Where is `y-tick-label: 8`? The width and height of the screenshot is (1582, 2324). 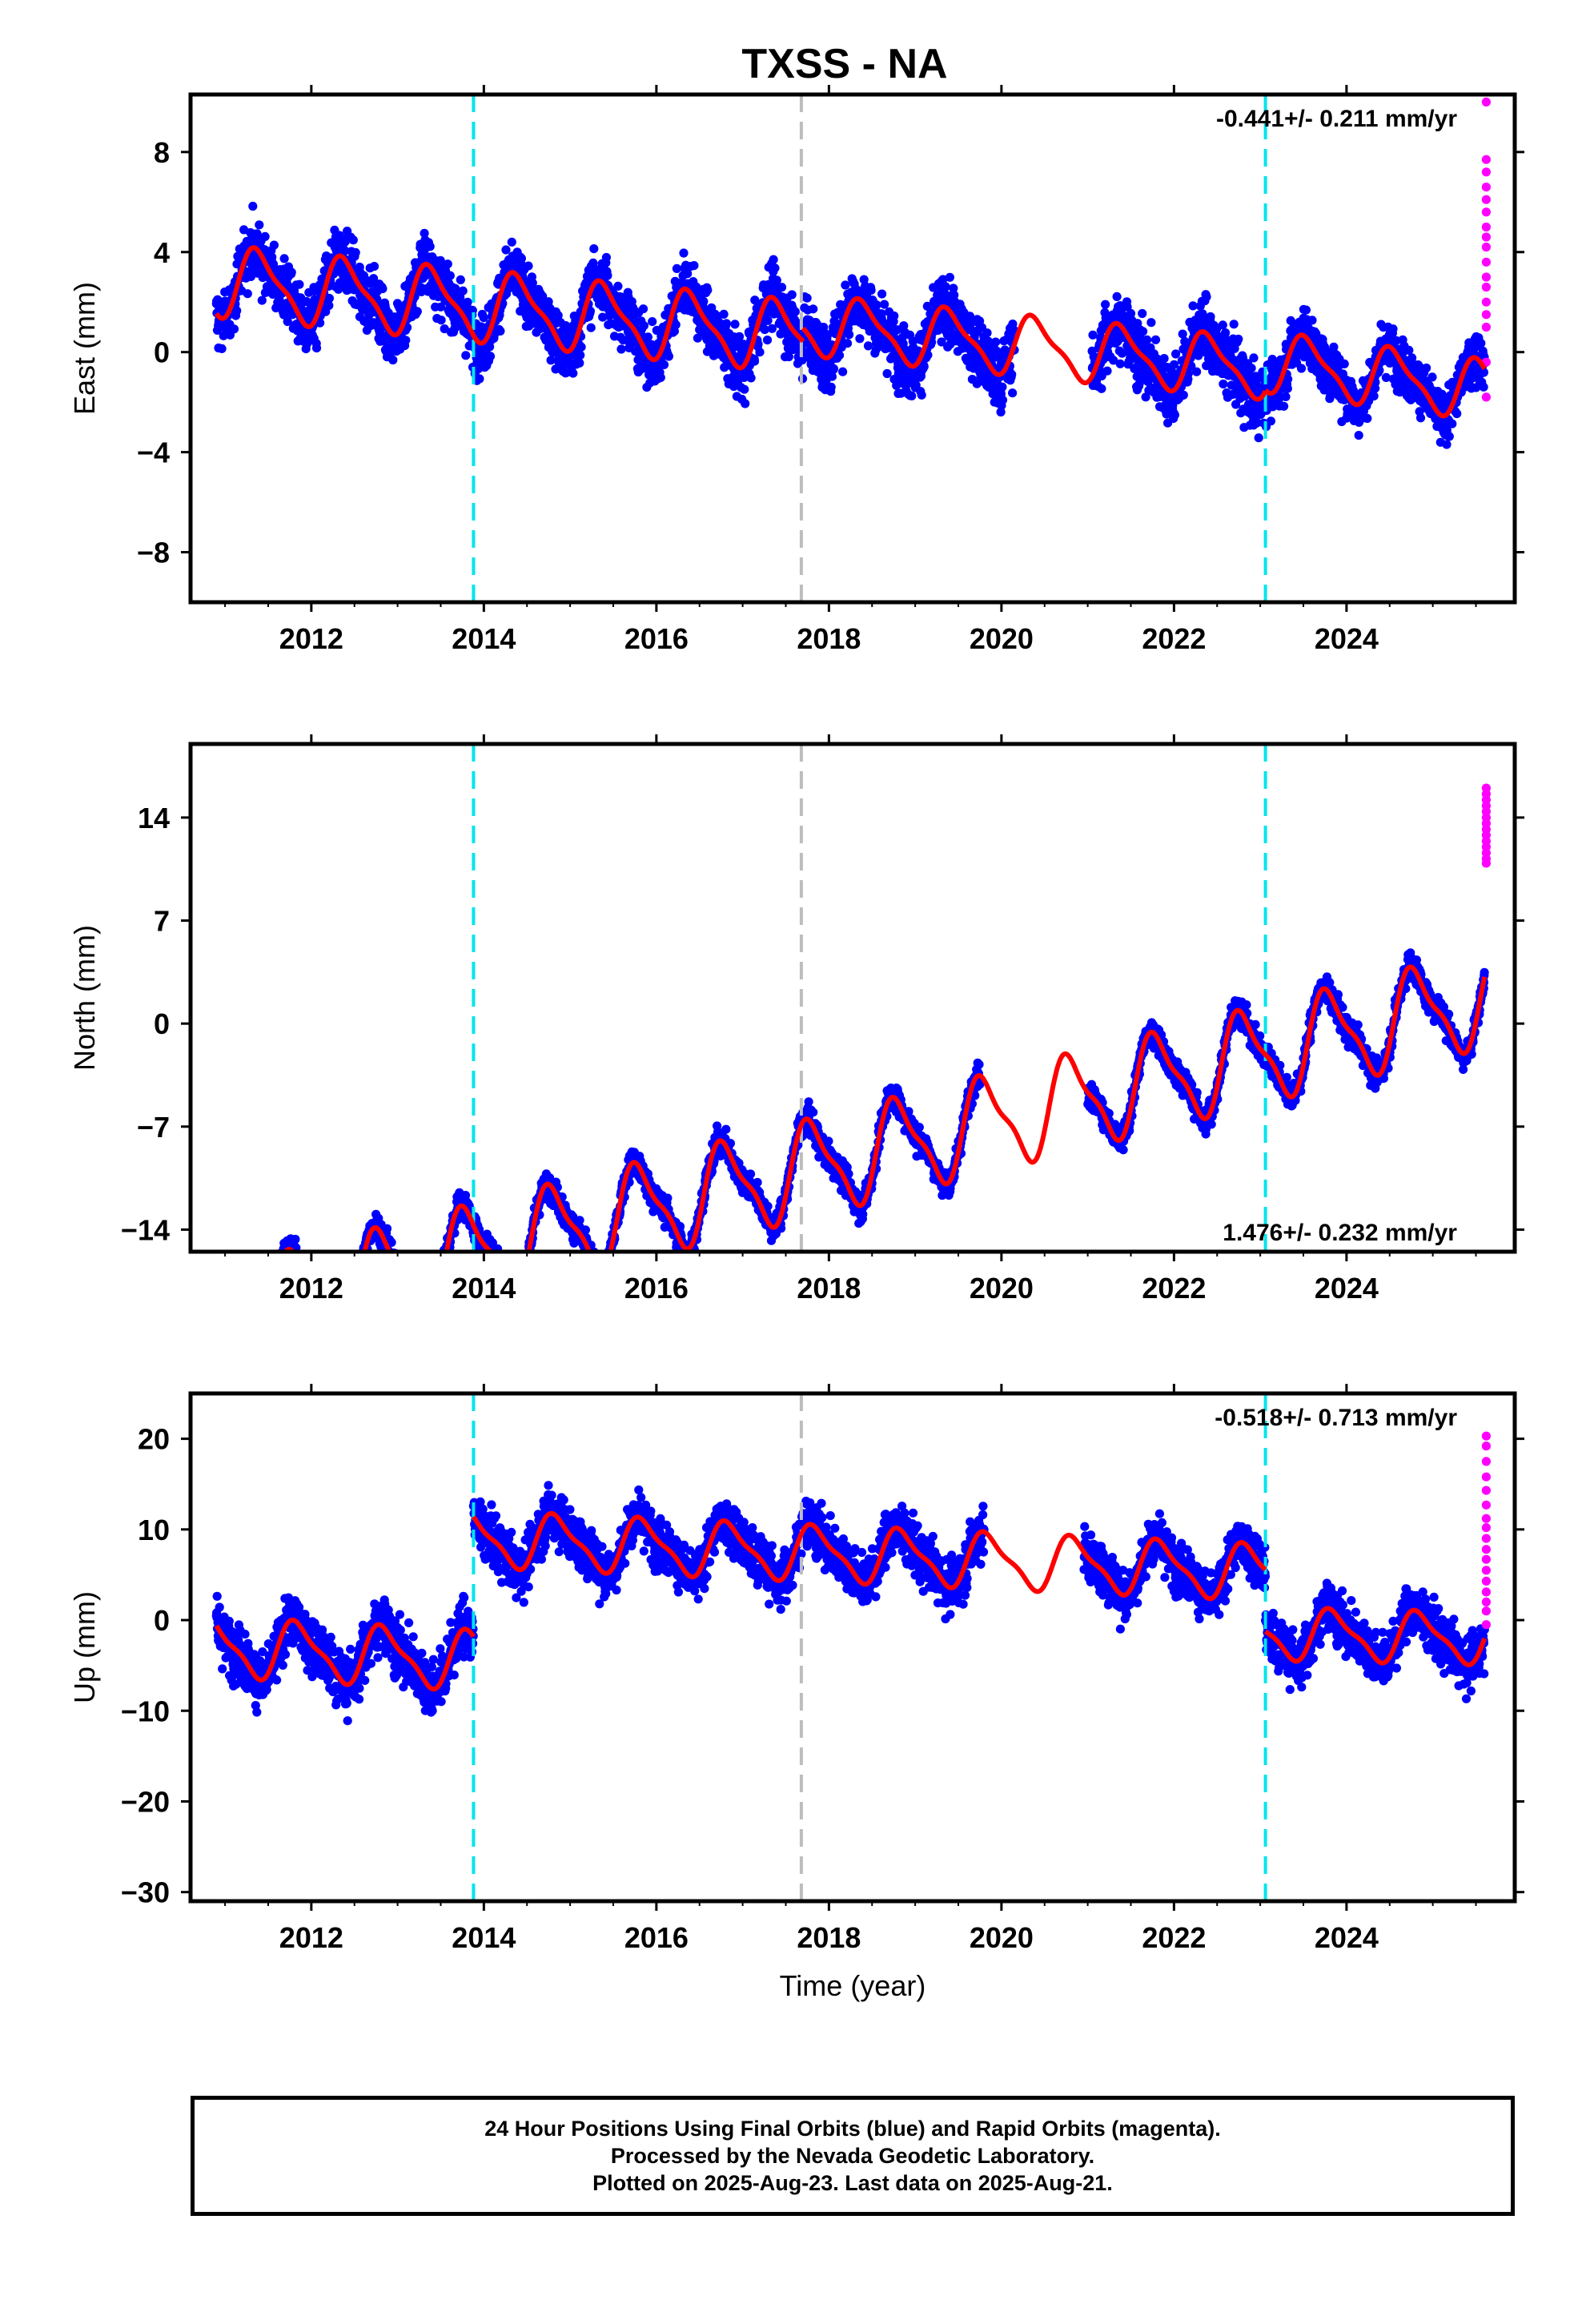
y-tick-label: 8 is located at coordinates (162, 152).